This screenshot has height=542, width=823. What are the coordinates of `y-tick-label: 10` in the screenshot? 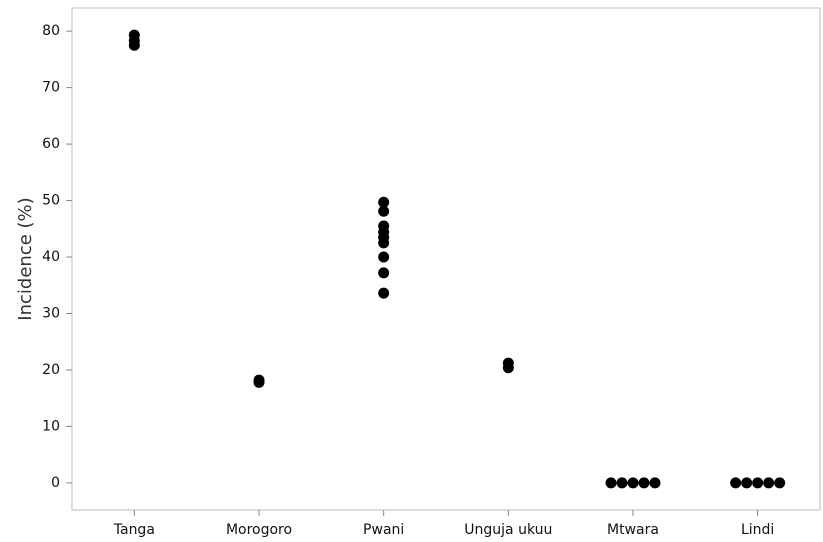 It's located at (51, 426).